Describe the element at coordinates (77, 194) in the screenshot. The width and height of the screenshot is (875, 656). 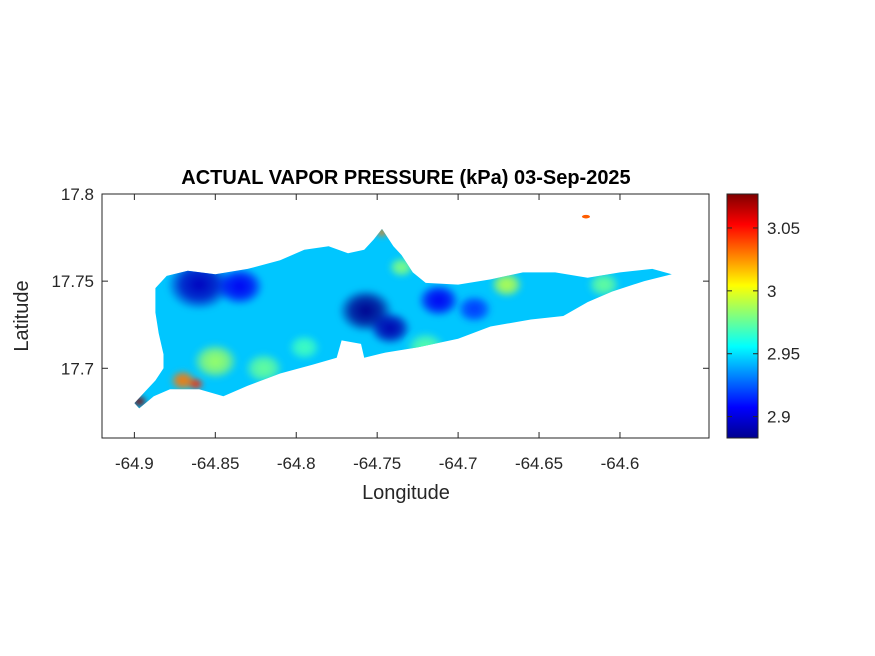
I see `y-tick-label: 17.8` at that location.